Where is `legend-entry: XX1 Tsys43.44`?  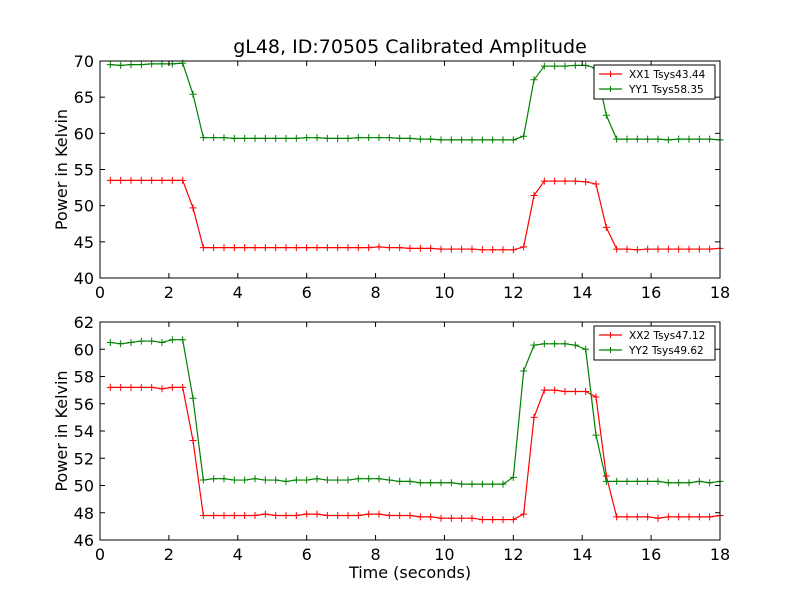 legend-entry: XX1 Tsys43.44 is located at coordinates (667, 75).